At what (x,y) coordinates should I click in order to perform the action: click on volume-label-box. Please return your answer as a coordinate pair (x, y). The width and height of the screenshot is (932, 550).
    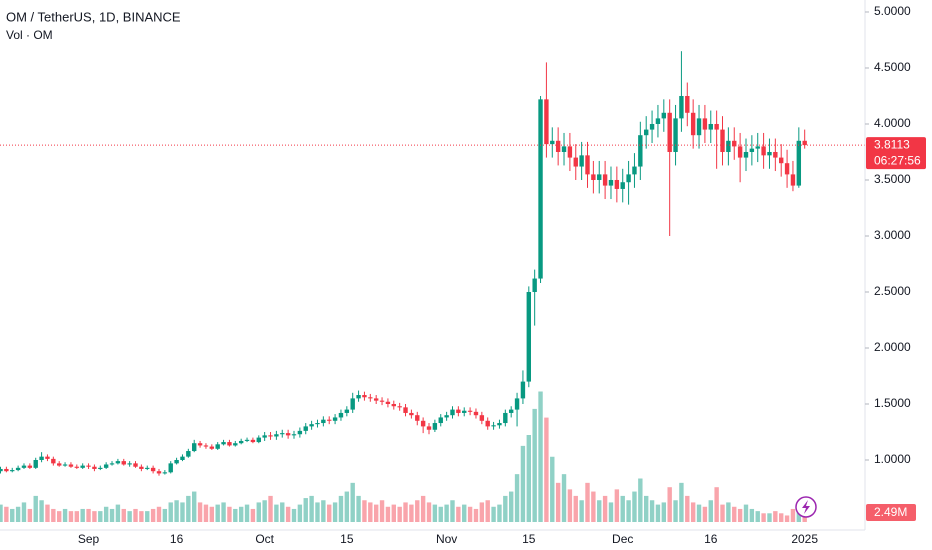
    Looking at the image, I should click on (891, 512).